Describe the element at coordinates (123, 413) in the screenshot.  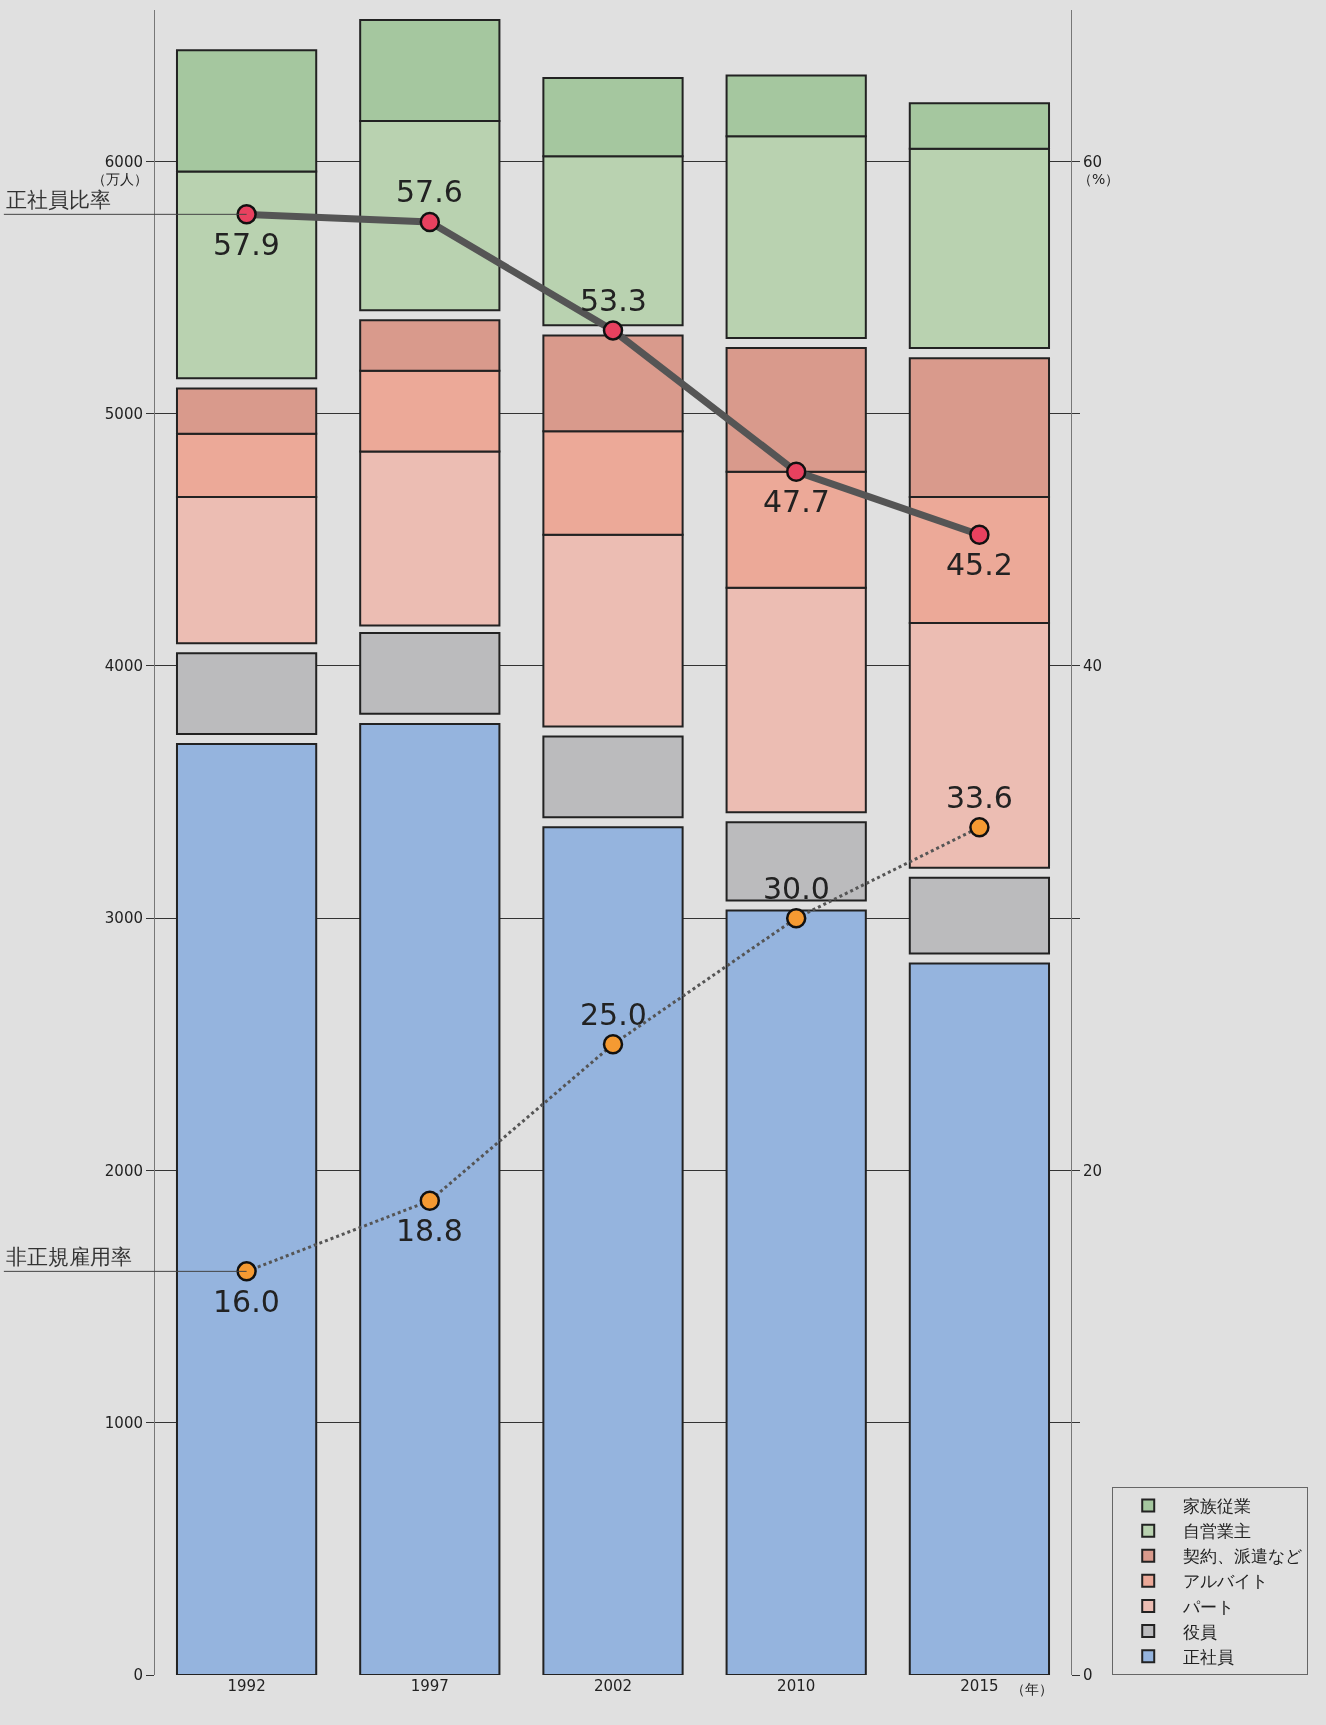
I see `y-tick-label: 5000` at that location.